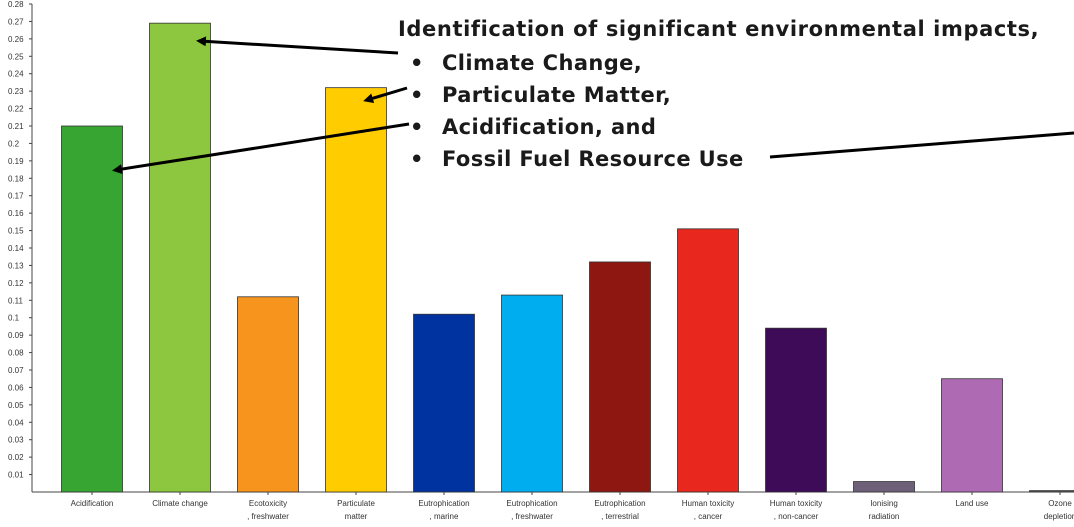 This screenshot has height=527, width=1074. I want to click on annotation-item-climate-change: Climate Change,, so click(542, 63).